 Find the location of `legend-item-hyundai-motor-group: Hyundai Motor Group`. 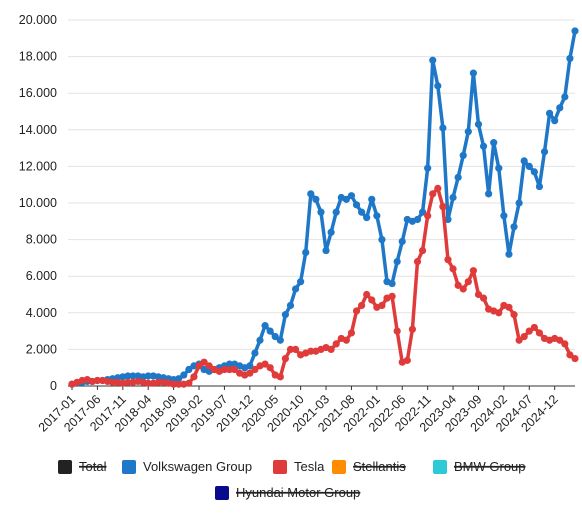

legend-item-hyundai-motor-group: Hyundai Motor Group is located at coordinates (288, 492).